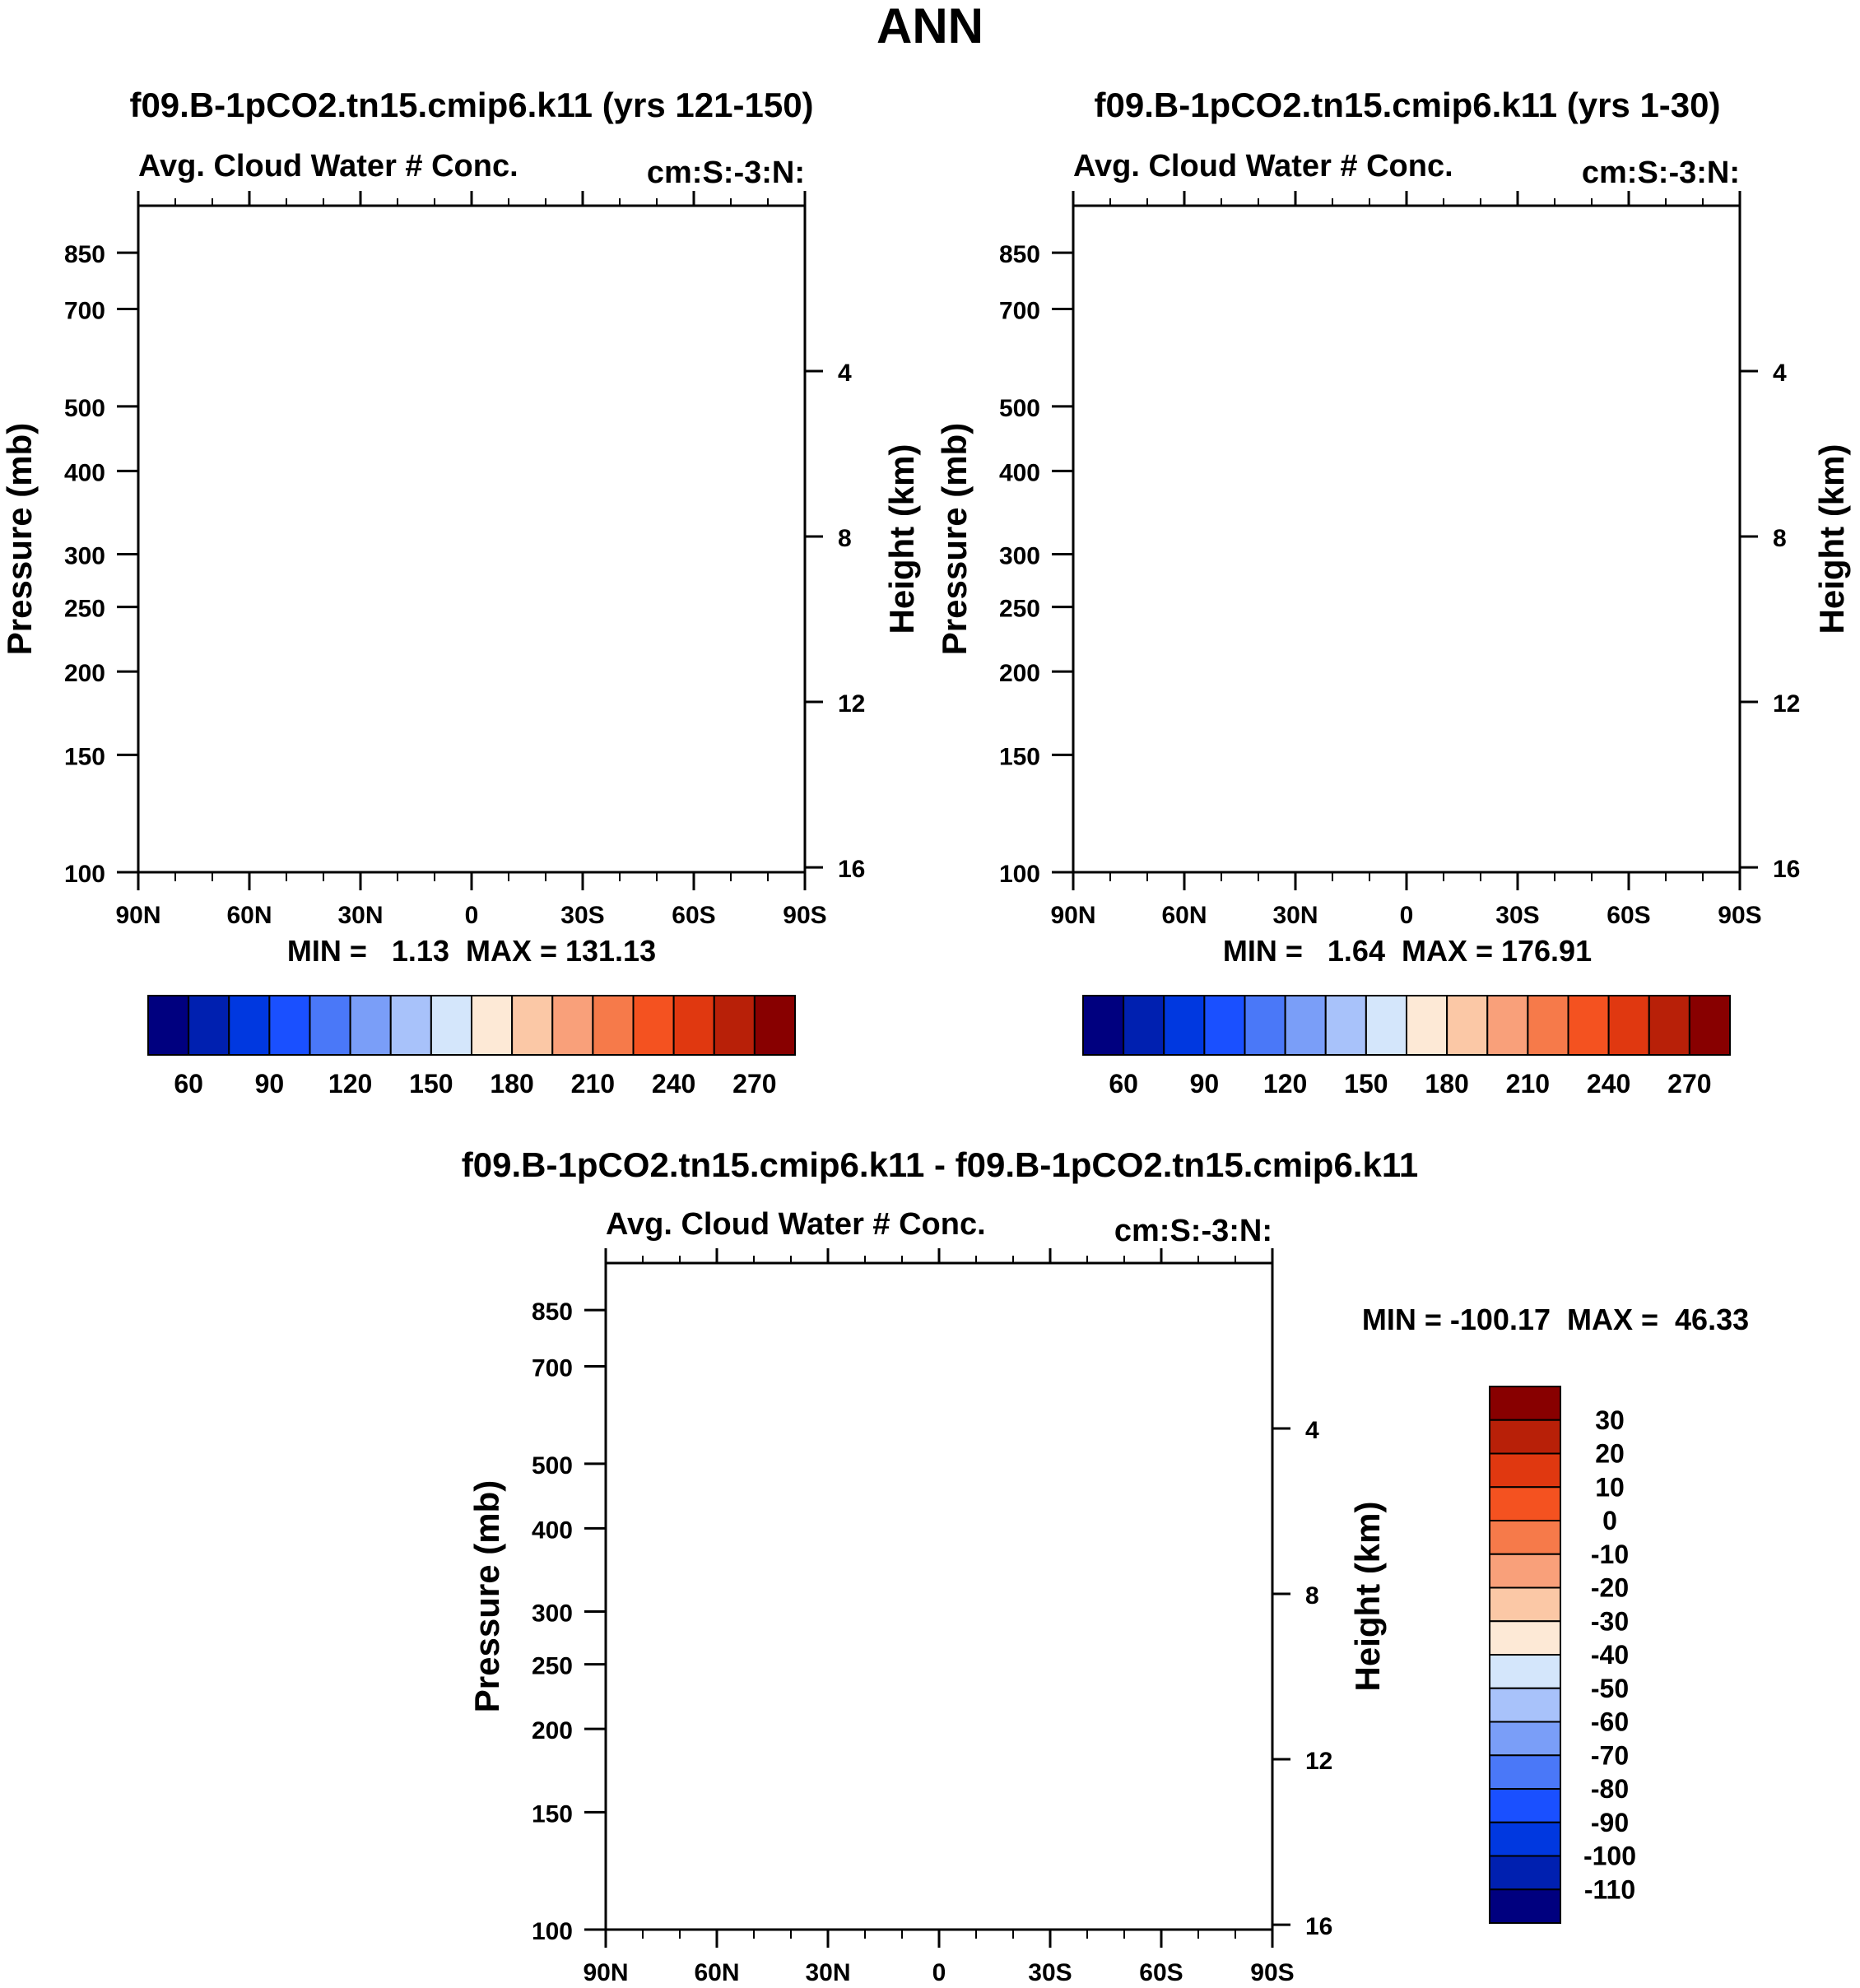 This screenshot has width=1860, height=1988. I want to click on panel2-xtick-label: 30S, so click(1517, 915).